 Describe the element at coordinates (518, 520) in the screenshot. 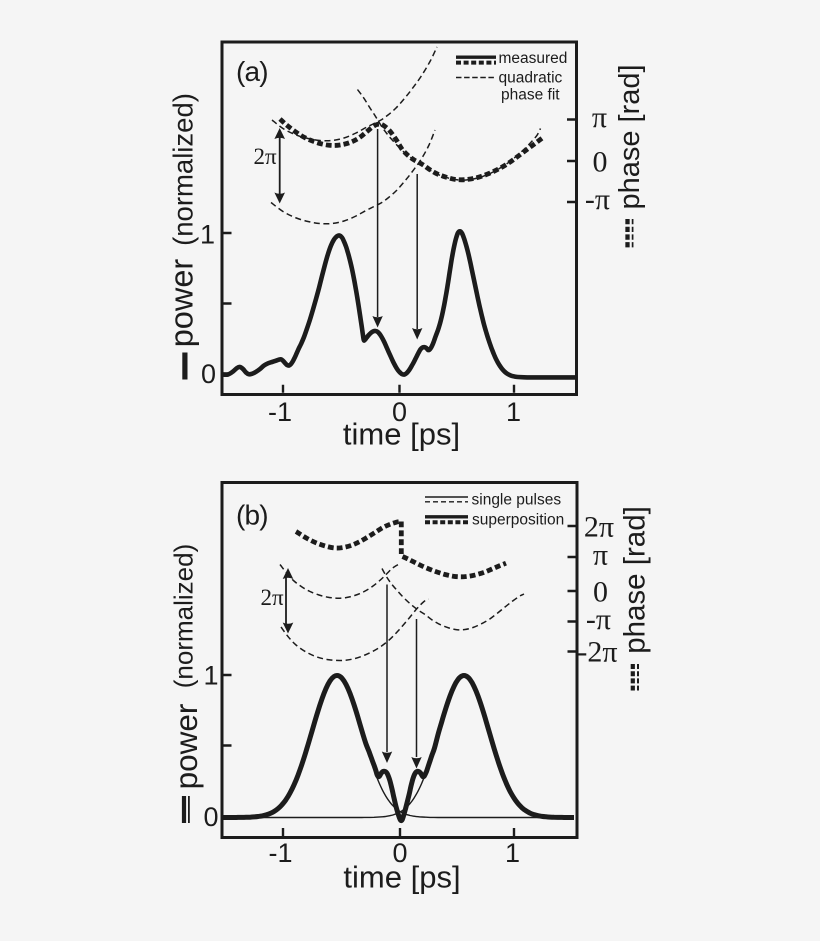

I see `svg-text: superposition` at that location.